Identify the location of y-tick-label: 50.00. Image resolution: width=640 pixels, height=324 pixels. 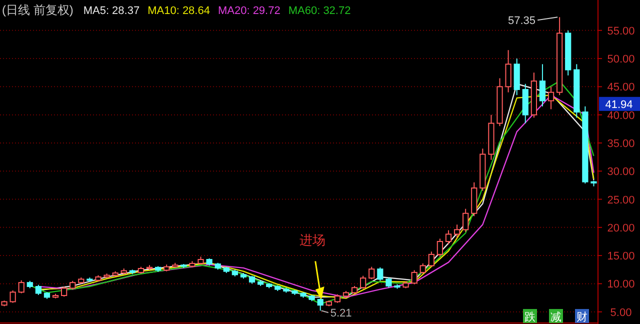
(621, 60).